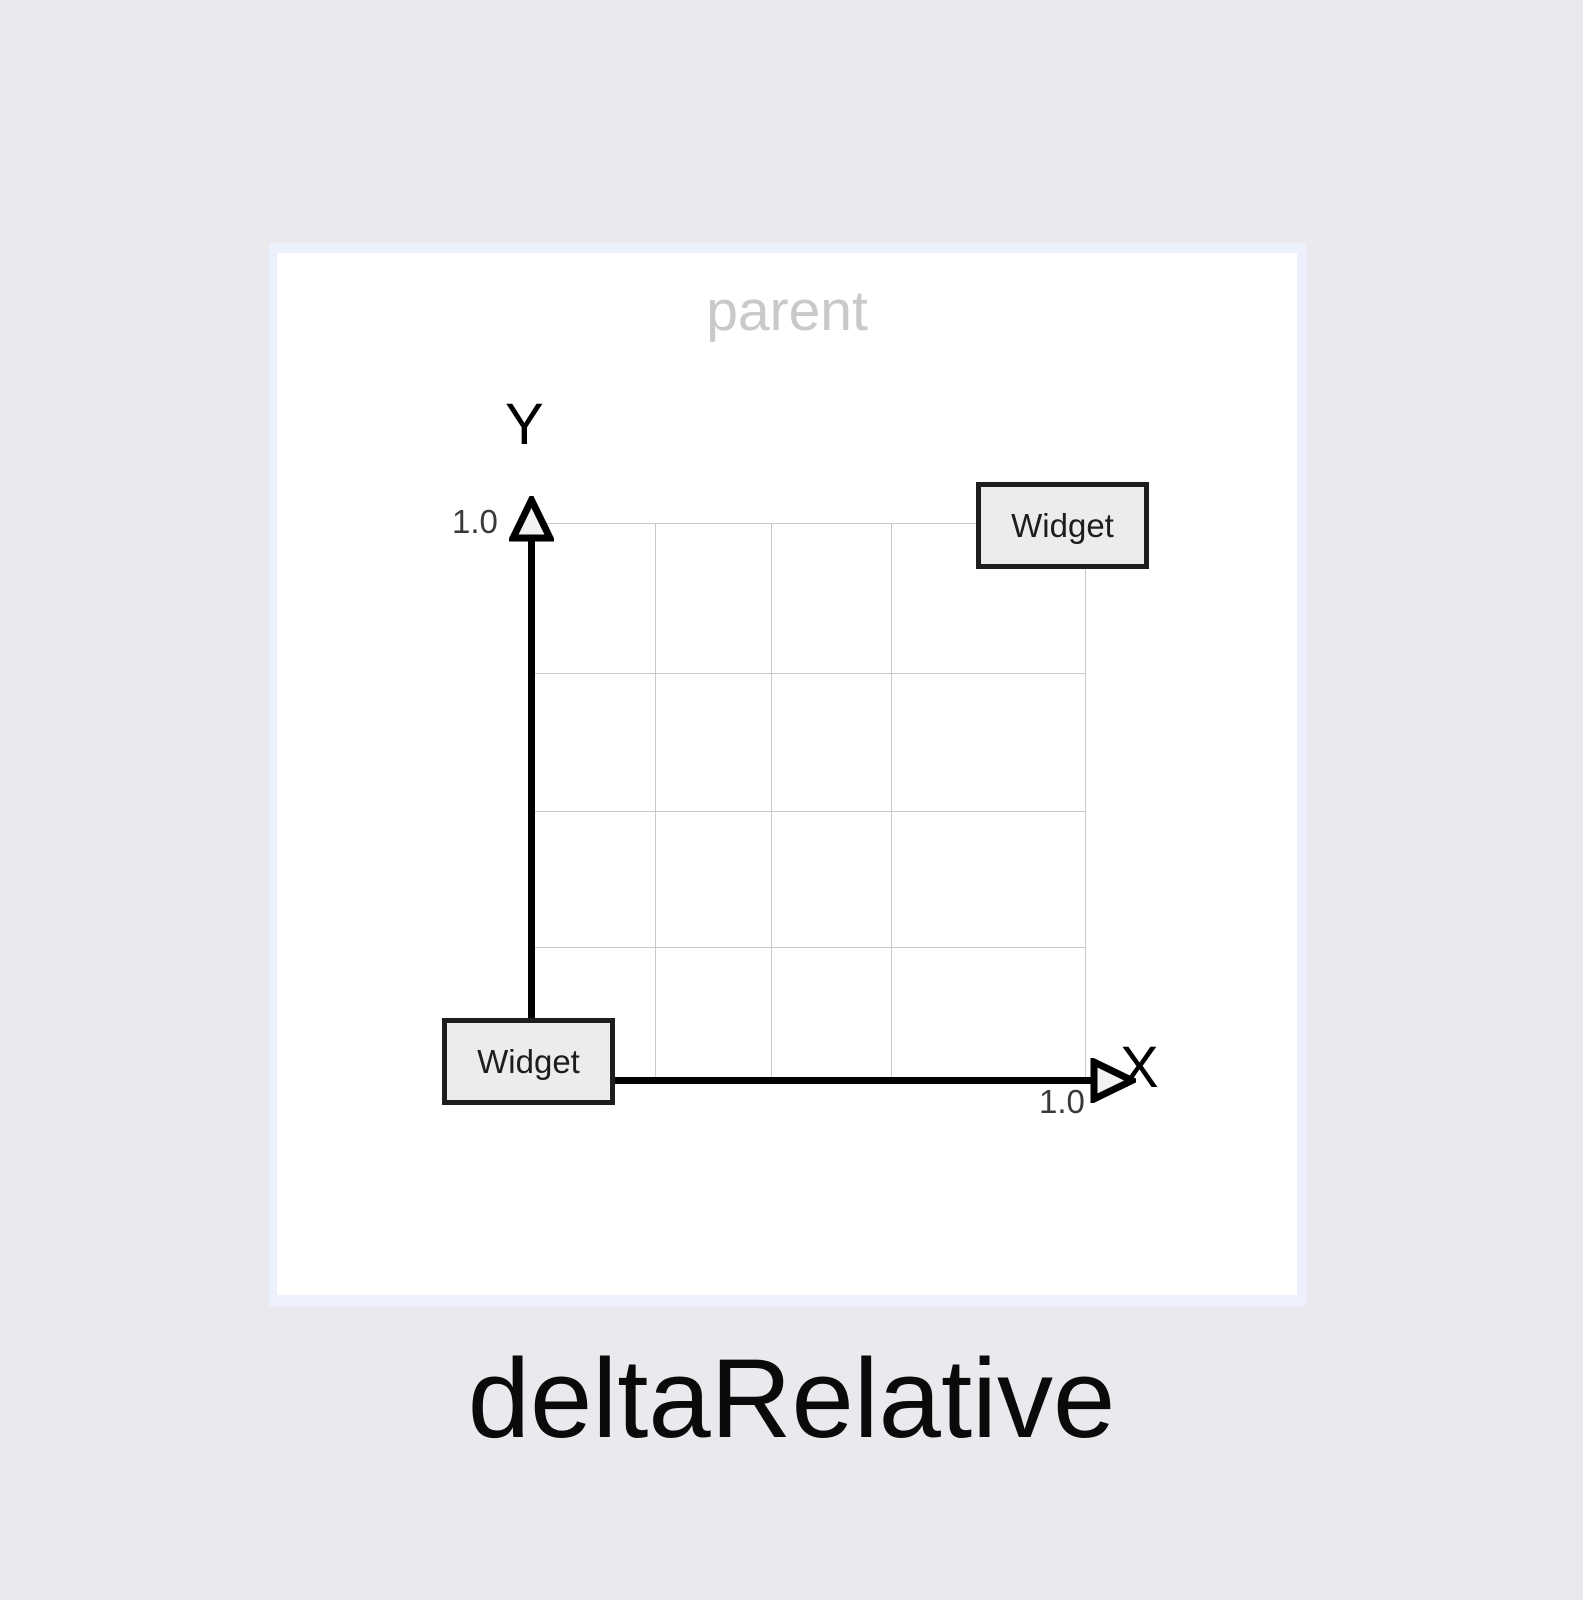 Image resolution: width=1583 pixels, height=1600 pixels. Describe the element at coordinates (475, 521) in the screenshot. I see `y-axis-tick-label: 1.0` at that location.